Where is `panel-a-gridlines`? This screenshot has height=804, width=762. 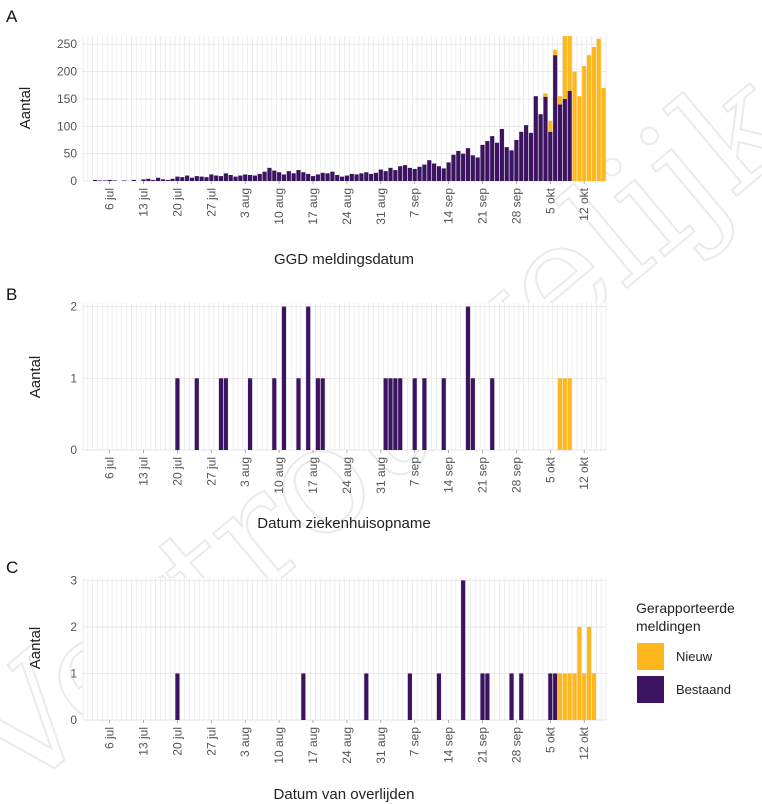
panel-a-gridlines is located at coordinates (344, 109).